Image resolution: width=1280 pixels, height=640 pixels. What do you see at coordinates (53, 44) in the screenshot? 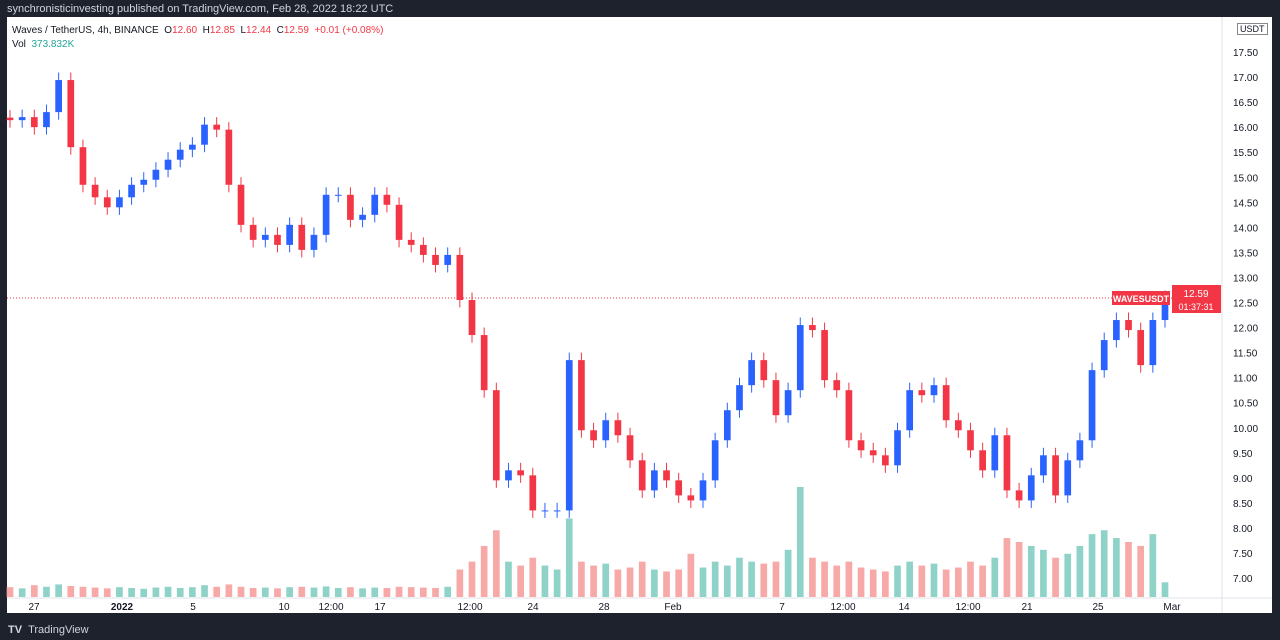
I see `volume-value: 373.832K` at bounding box center [53, 44].